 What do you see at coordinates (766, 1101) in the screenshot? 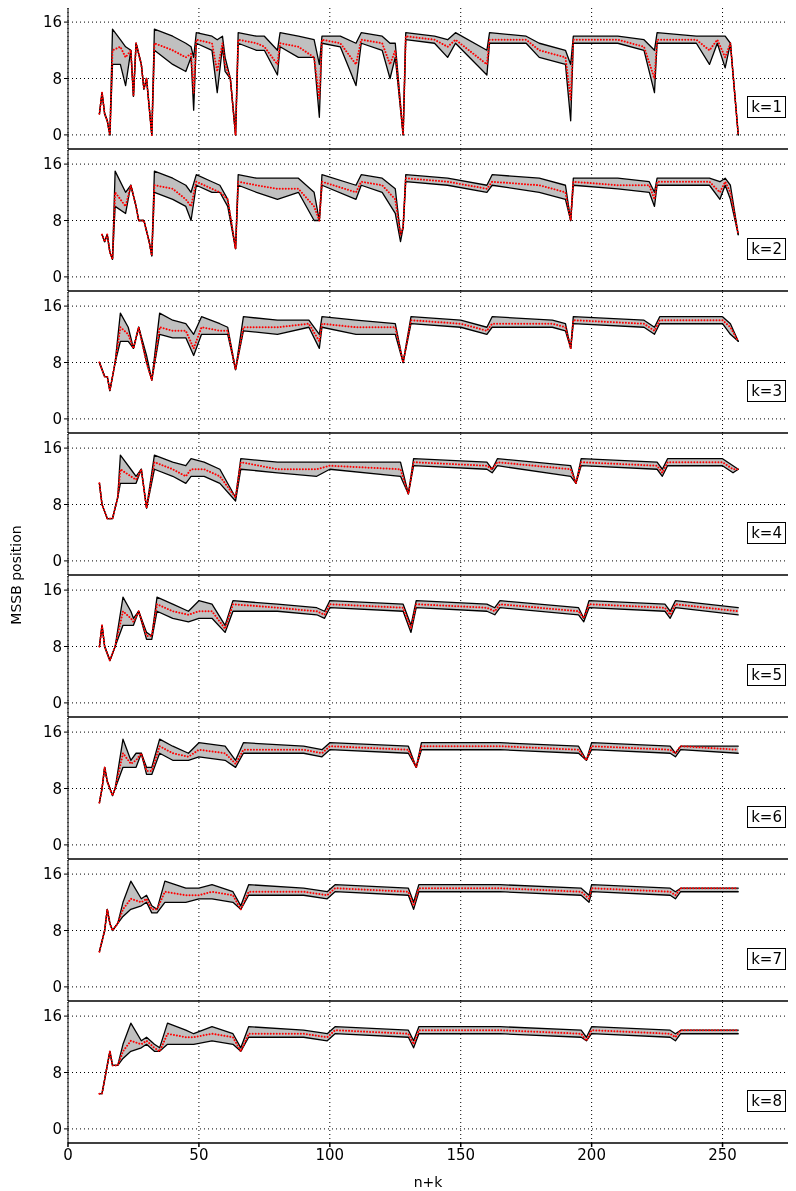
I see `annotation: k=8` at bounding box center [766, 1101].